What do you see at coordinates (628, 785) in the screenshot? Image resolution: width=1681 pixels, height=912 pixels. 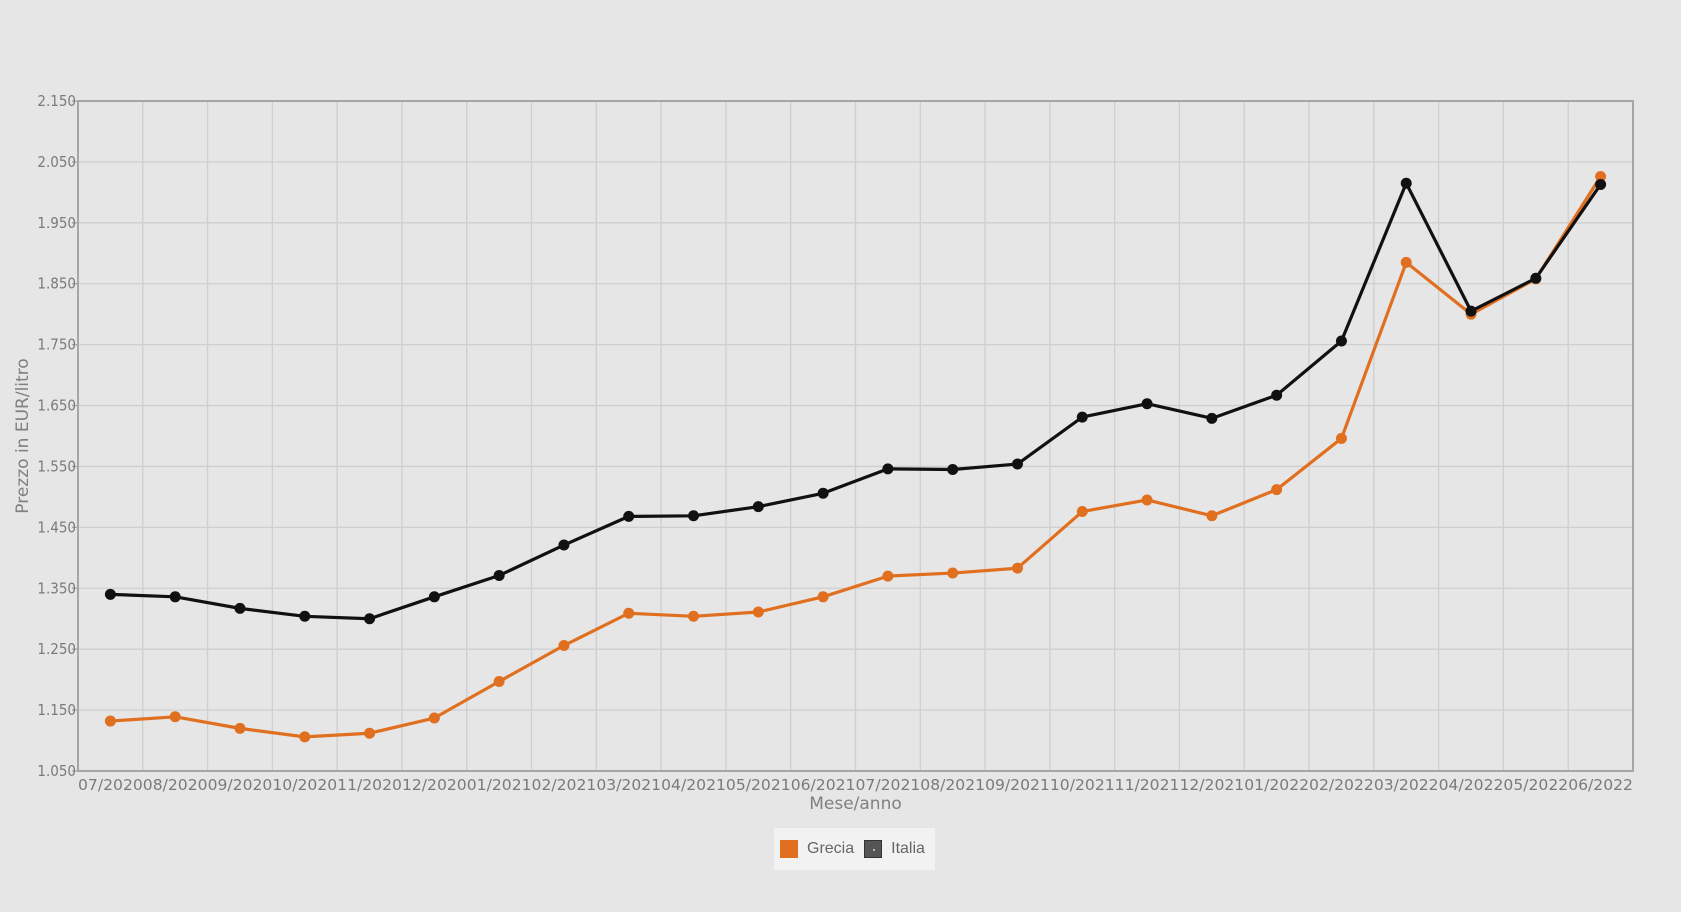 I see `x-tick-label: 03/2021` at bounding box center [628, 785].